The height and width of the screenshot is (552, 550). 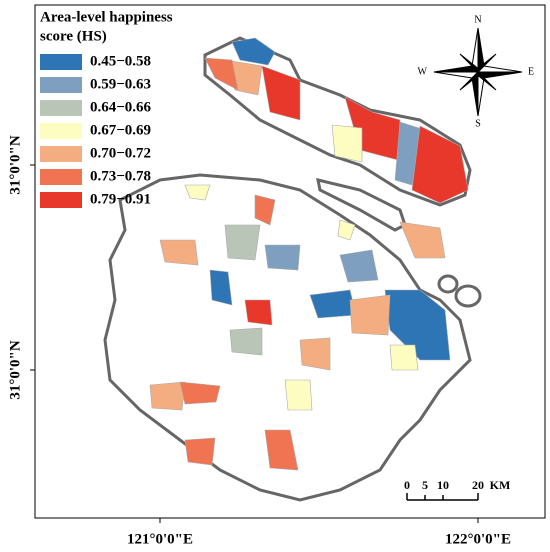 I want to click on legend-title: score (HS), so click(x=73, y=36).